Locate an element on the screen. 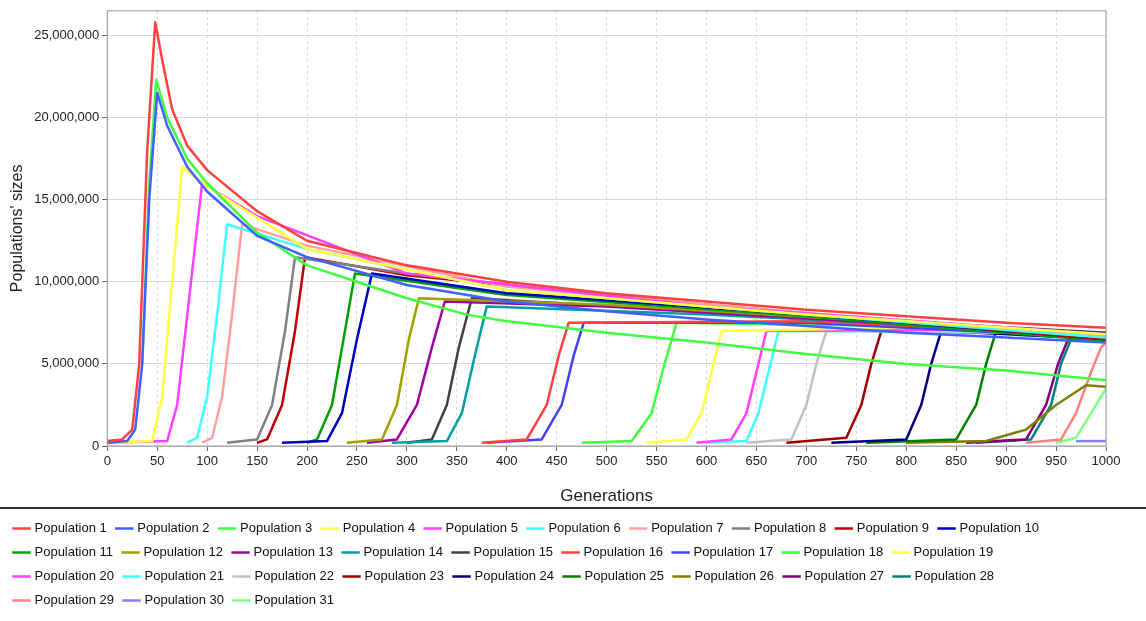 The width and height of the screenshot is (1146, 621). legend-label: Population 11 is located at coordinates (74, 552).